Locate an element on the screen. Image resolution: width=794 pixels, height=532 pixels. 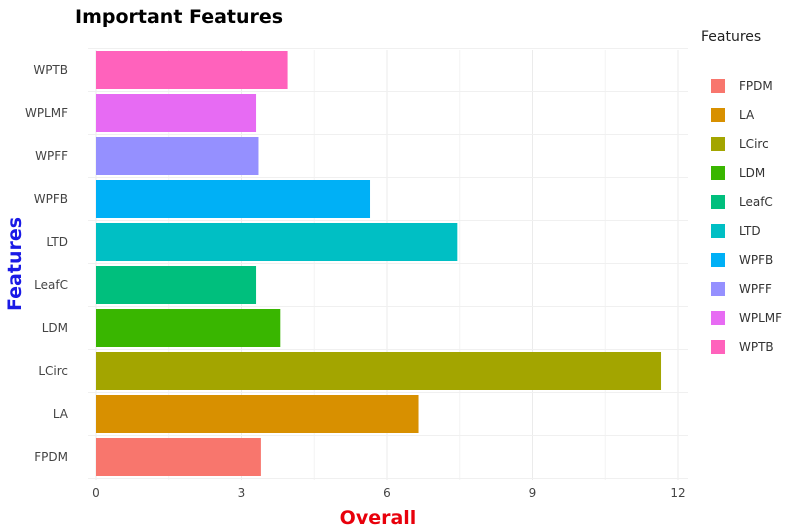
bar-ltd is located at coordinates (277, 242).